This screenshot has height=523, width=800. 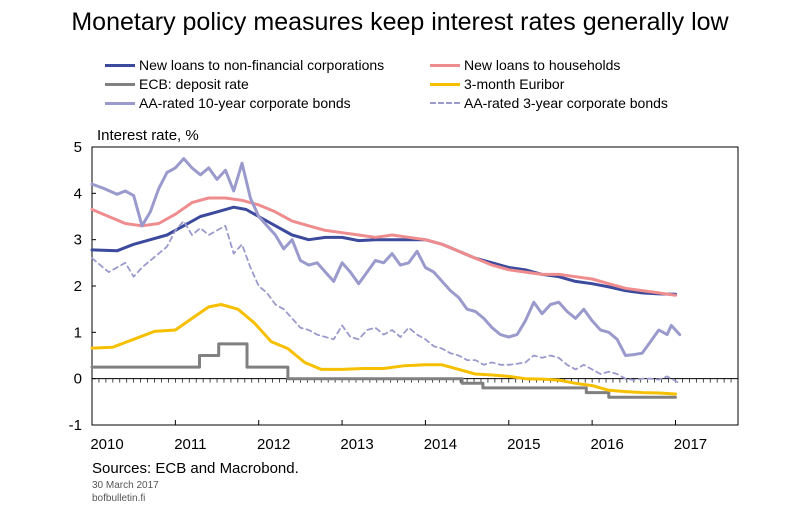 What do you see at coordinates (690, 444) in the screenshot?
I see `x-tick-label: 2017` at bounding box center [690, 444].